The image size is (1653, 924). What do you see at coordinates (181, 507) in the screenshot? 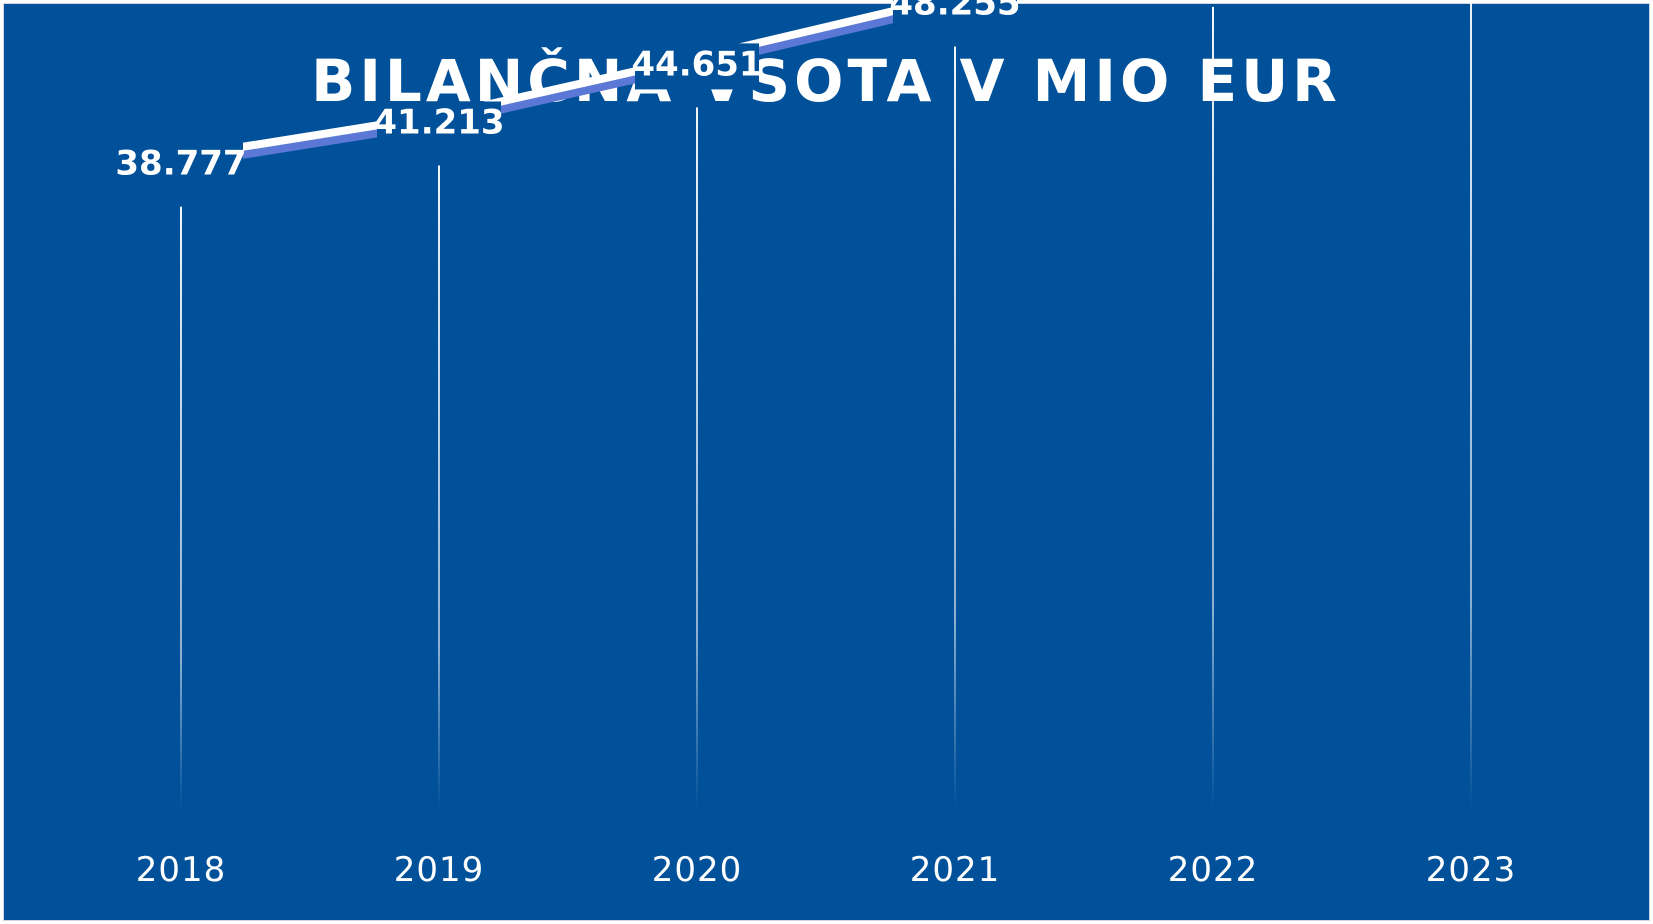
I see `drop-line-2018` at bounding box center [181, 507].